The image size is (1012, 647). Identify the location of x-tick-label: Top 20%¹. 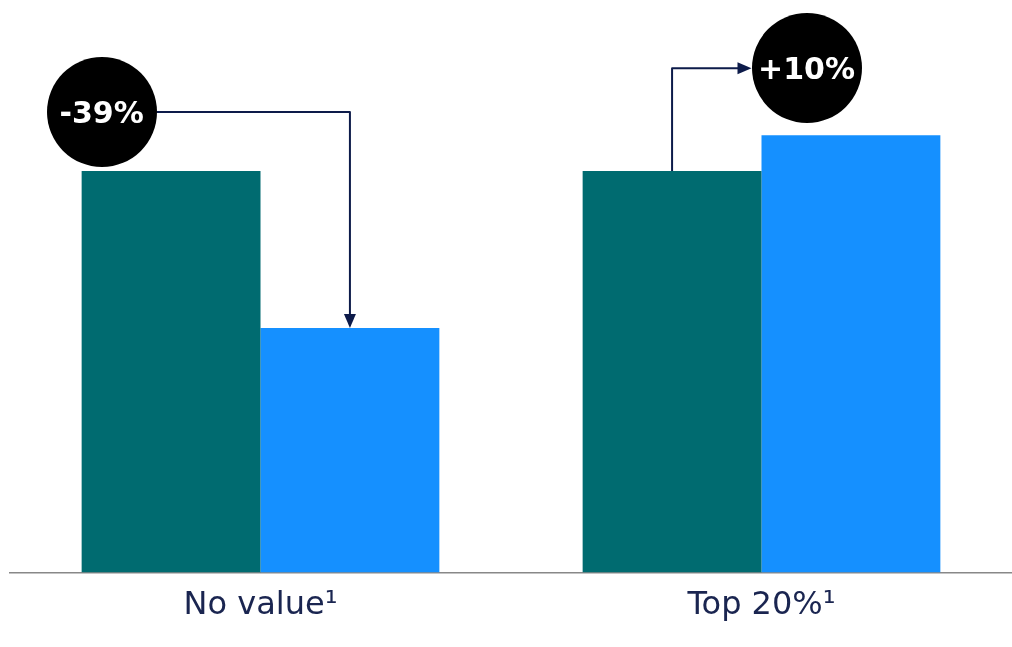
(761, 603).